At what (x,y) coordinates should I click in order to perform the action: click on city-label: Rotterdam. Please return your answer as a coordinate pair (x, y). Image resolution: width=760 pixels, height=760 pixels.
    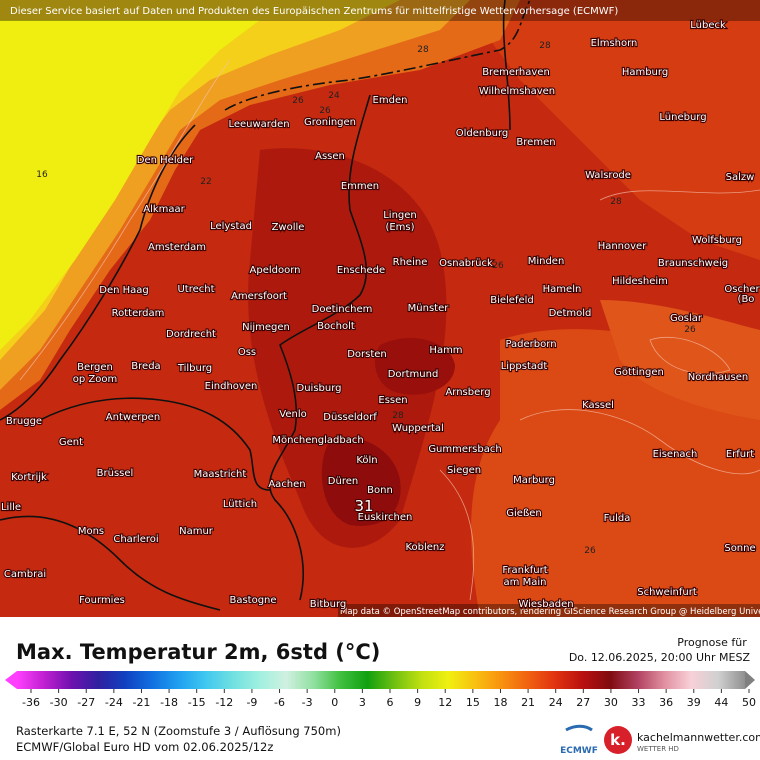
    Looking at the image, I should click on (138, 313).